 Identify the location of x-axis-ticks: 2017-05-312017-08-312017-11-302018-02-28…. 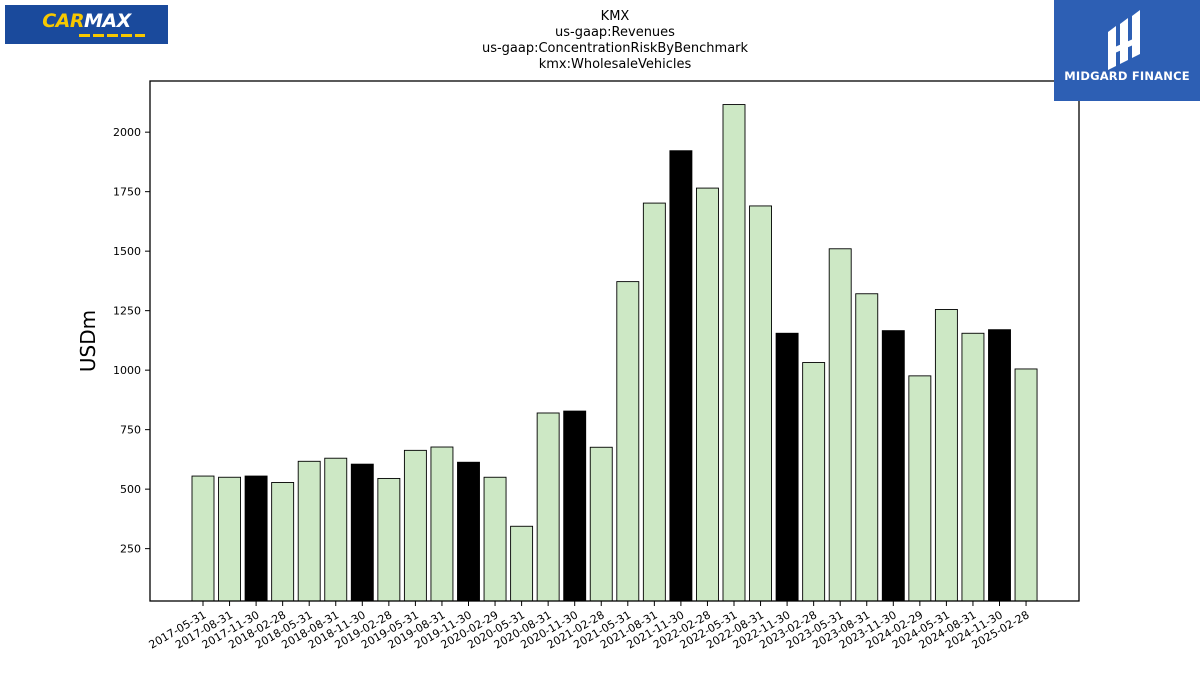
(589, 626).